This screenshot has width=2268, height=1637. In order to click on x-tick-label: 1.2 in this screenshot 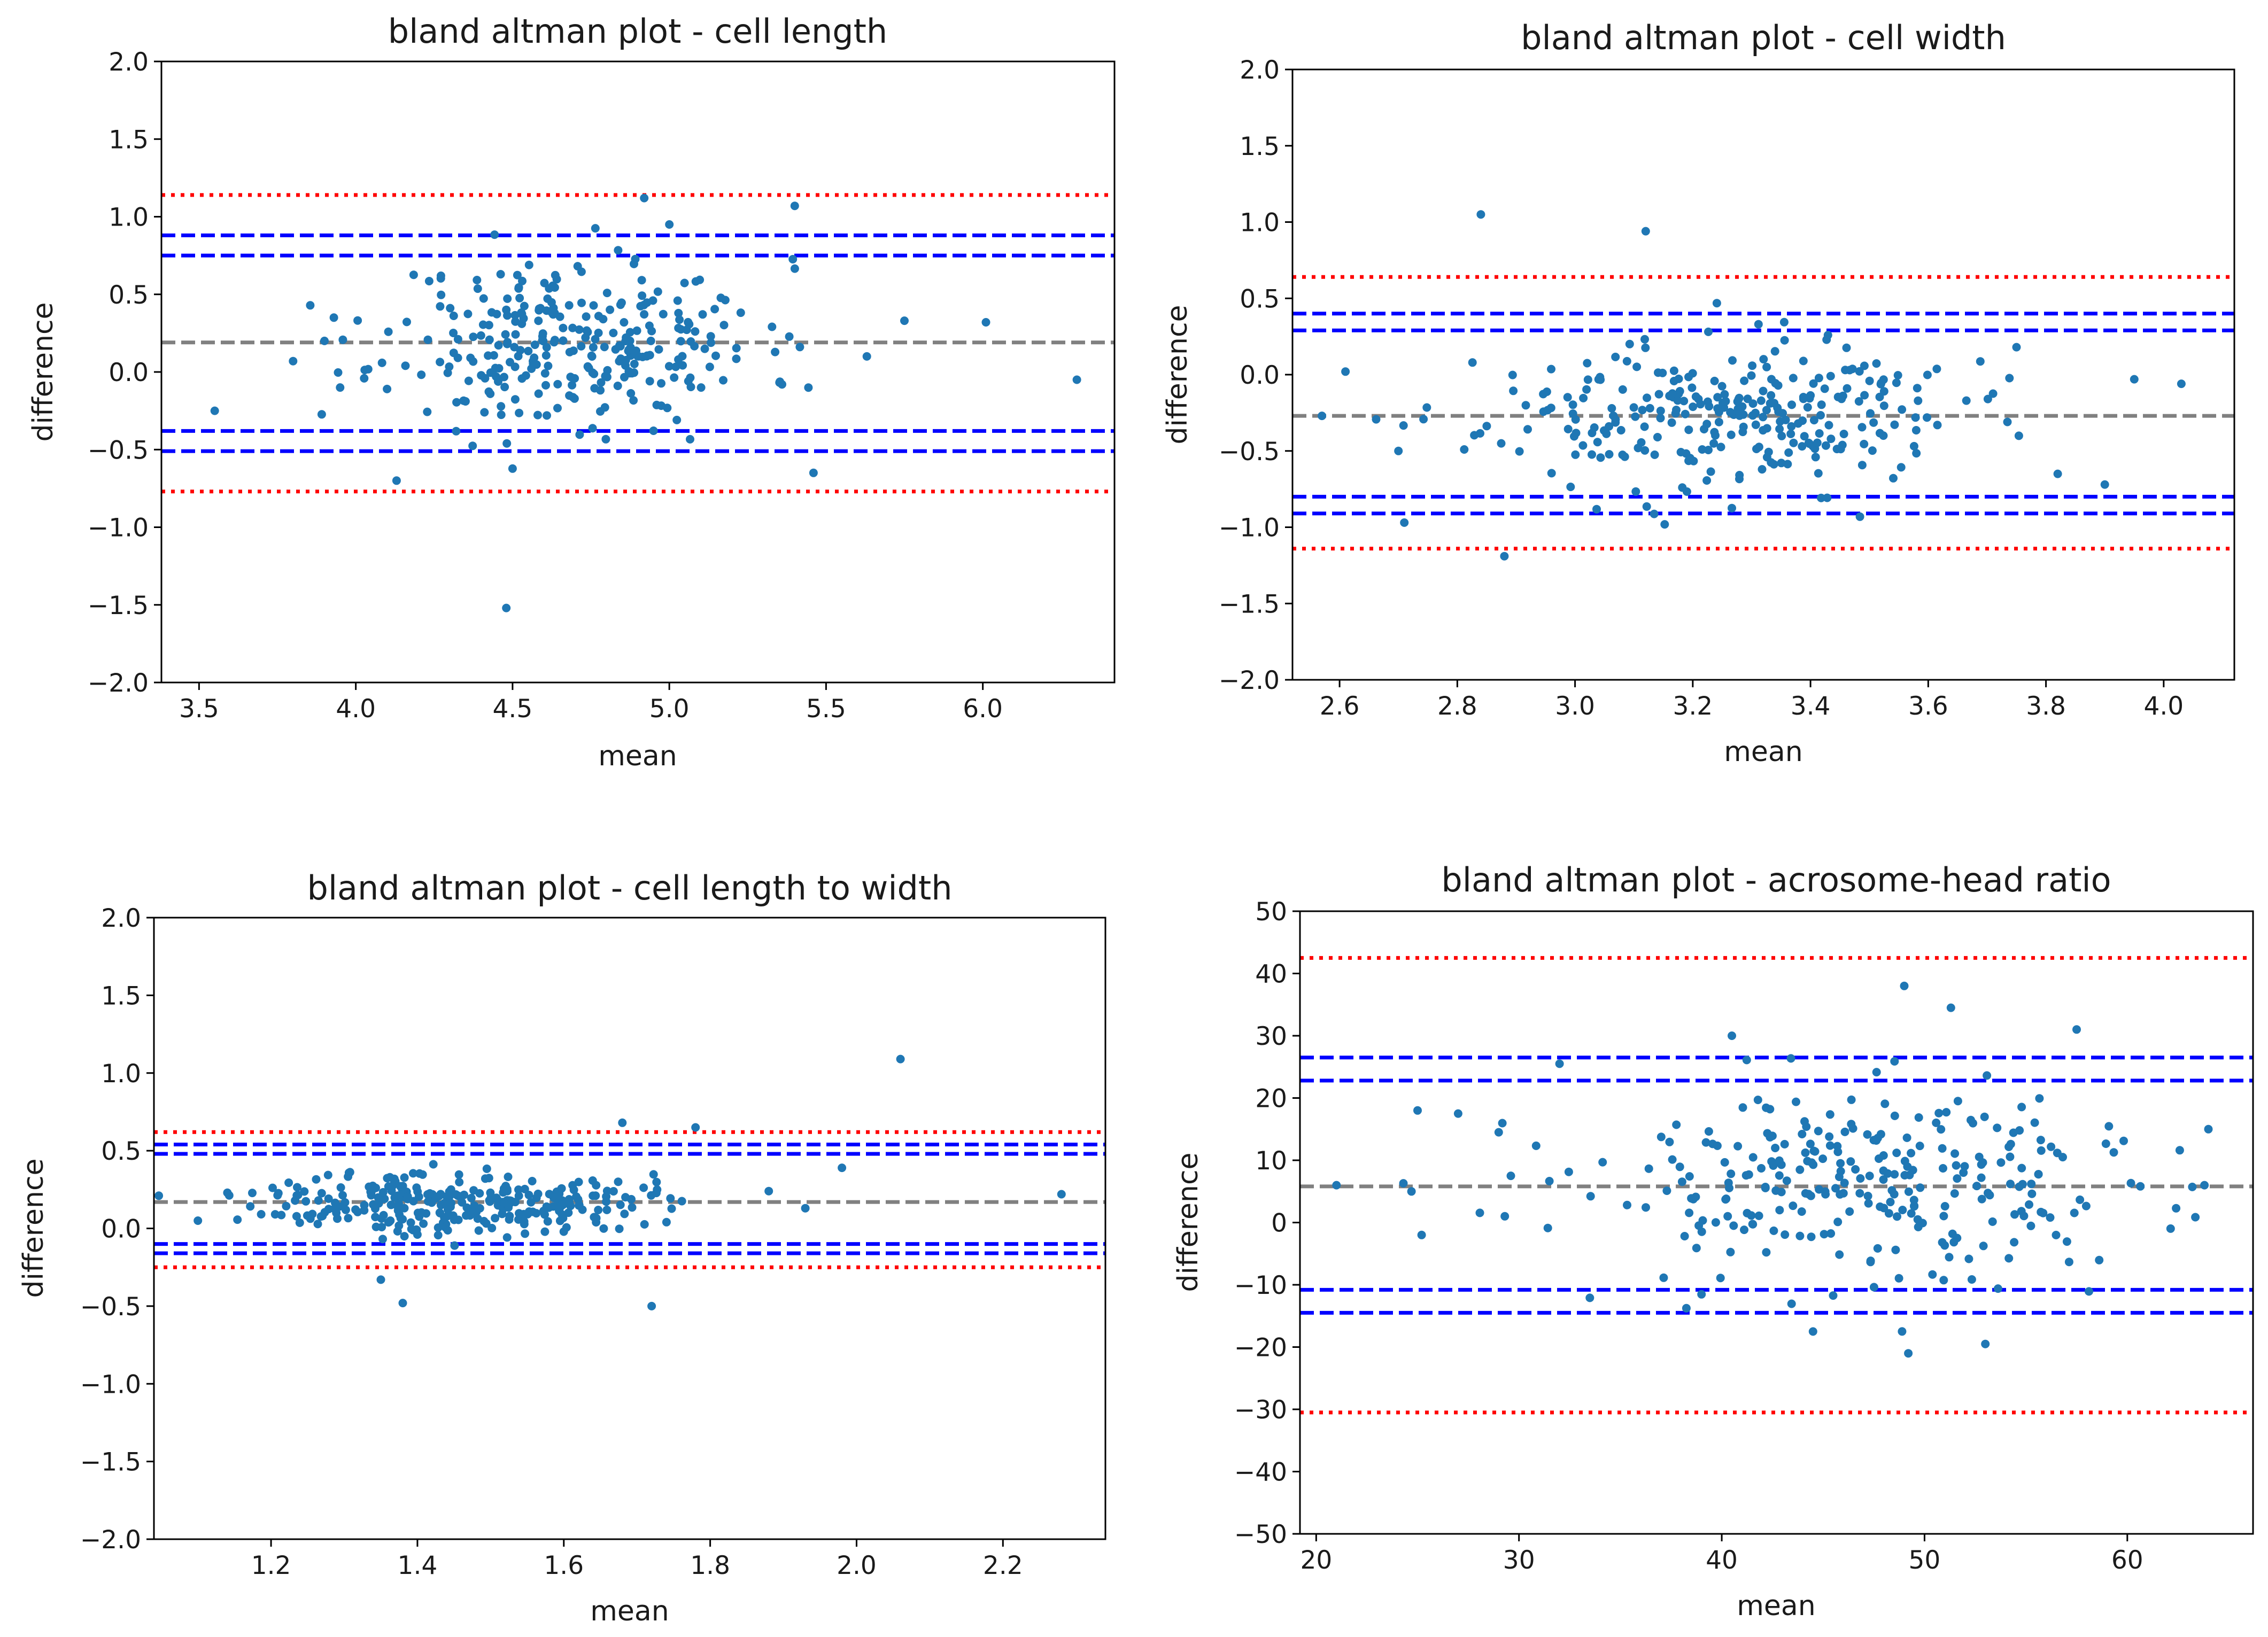, I will do `click(271, 1565)`.